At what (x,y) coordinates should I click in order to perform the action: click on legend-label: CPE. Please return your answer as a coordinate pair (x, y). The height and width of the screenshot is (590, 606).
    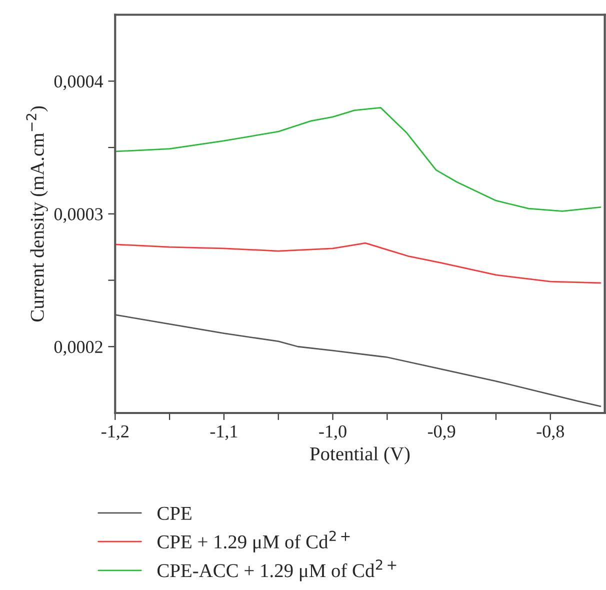
    Looking at the image, I should click on (174, 513).